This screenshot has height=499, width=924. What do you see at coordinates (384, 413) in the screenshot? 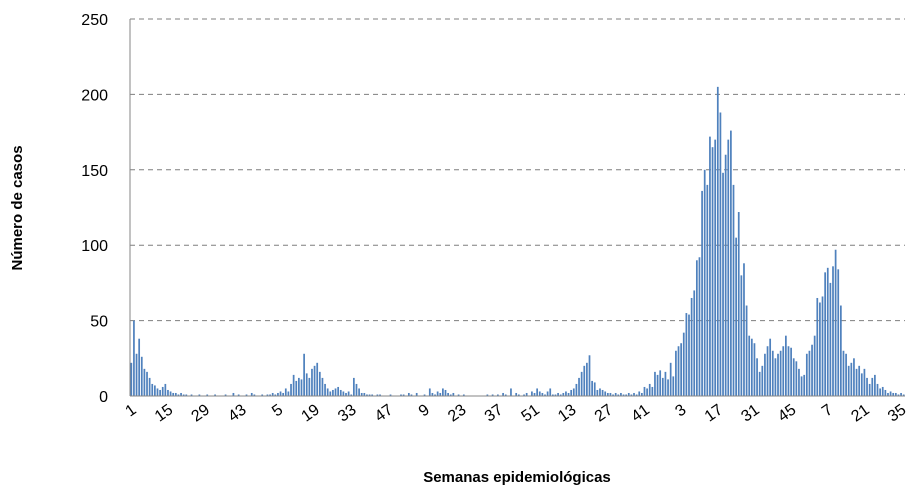
I see `x-tick-label: 47` at bounding box center [384, 413].